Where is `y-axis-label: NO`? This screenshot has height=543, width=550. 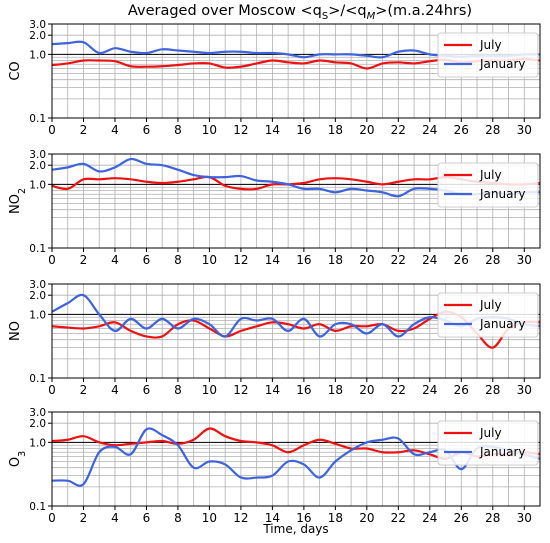
y-axis-label: NO is located at coordinates (15, 331).